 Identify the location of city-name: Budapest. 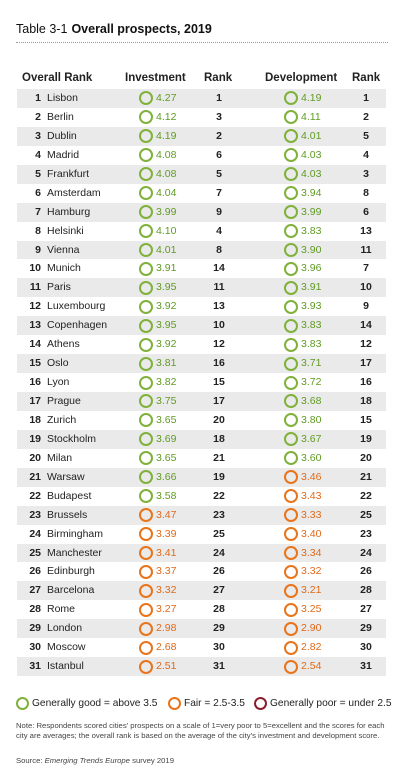
(69, 495).